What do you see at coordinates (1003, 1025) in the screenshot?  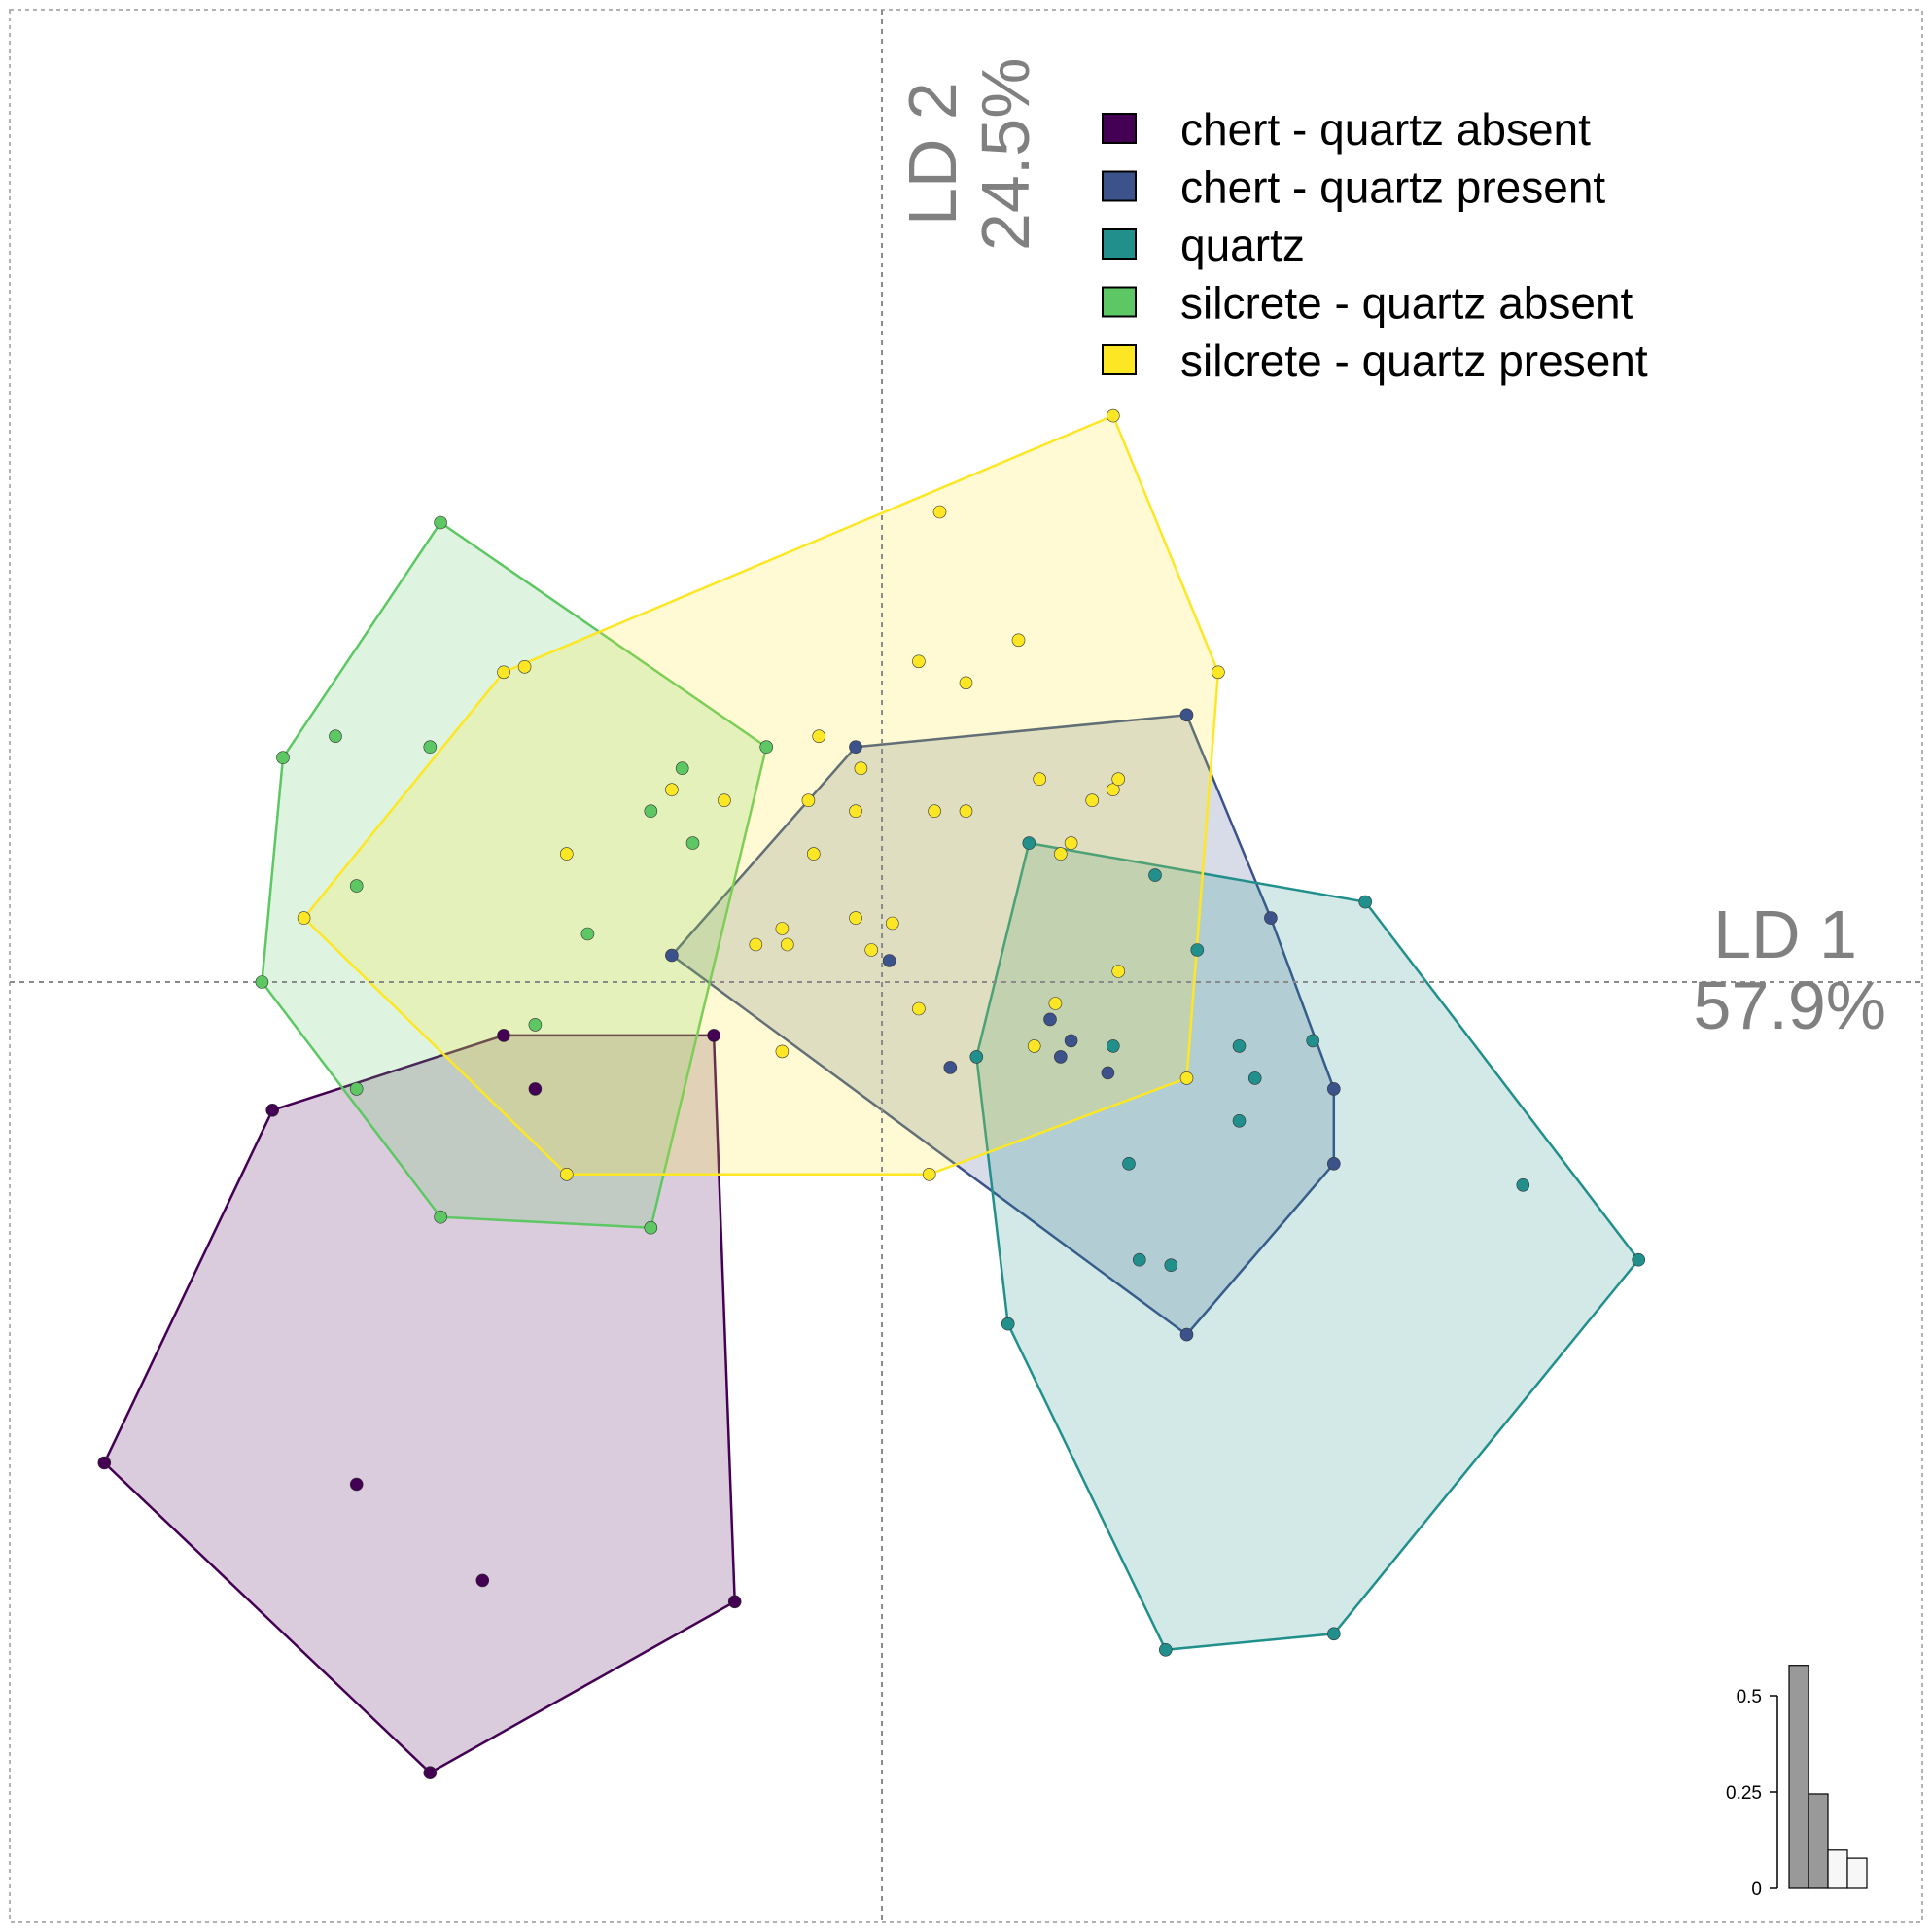 I see `hull-chert-quartz-present` at bounding box center [1003, 1025].